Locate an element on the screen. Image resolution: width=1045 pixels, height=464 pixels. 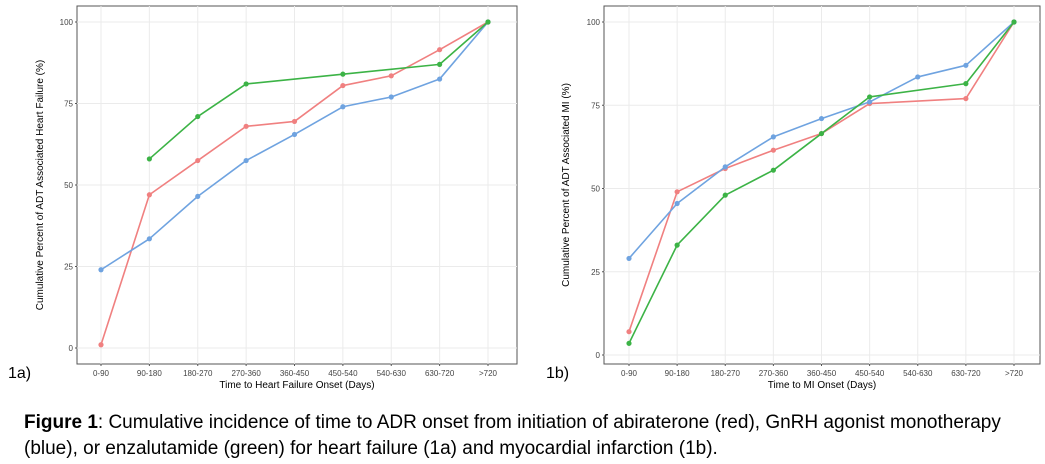
panel-label-1a: 1a) is located at coordinates (20, 373).